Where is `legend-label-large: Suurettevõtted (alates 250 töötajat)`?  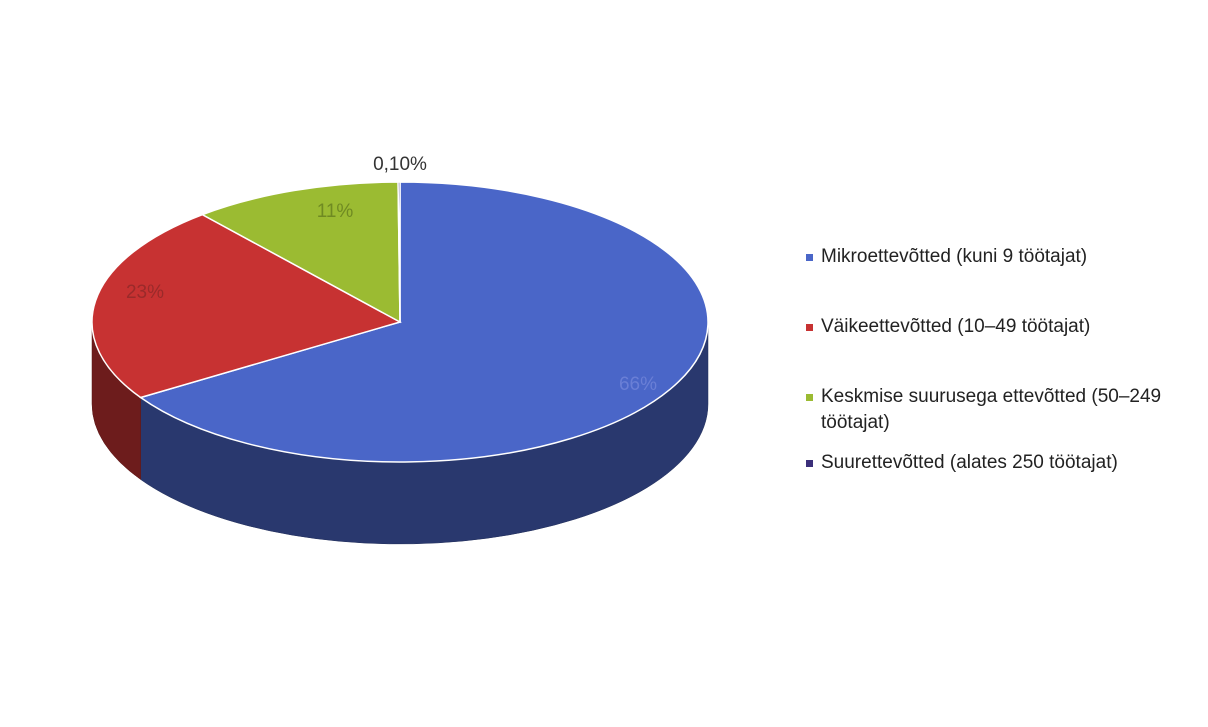
legend-label-large: Suurettevõtted (alates 250 töötajat) is located at coordinates (969, 462).